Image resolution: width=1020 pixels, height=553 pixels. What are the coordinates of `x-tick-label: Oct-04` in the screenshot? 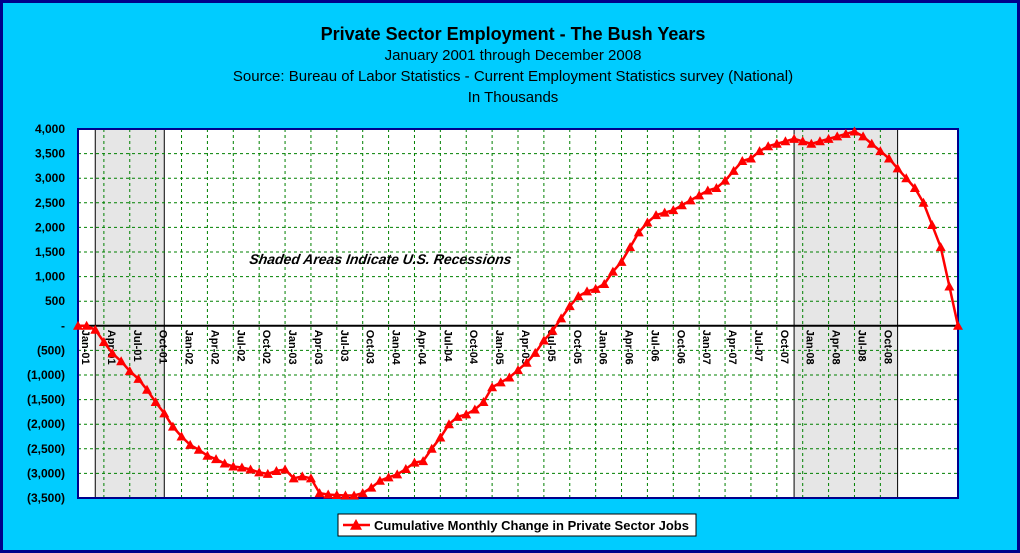 It's located at (473, 347).